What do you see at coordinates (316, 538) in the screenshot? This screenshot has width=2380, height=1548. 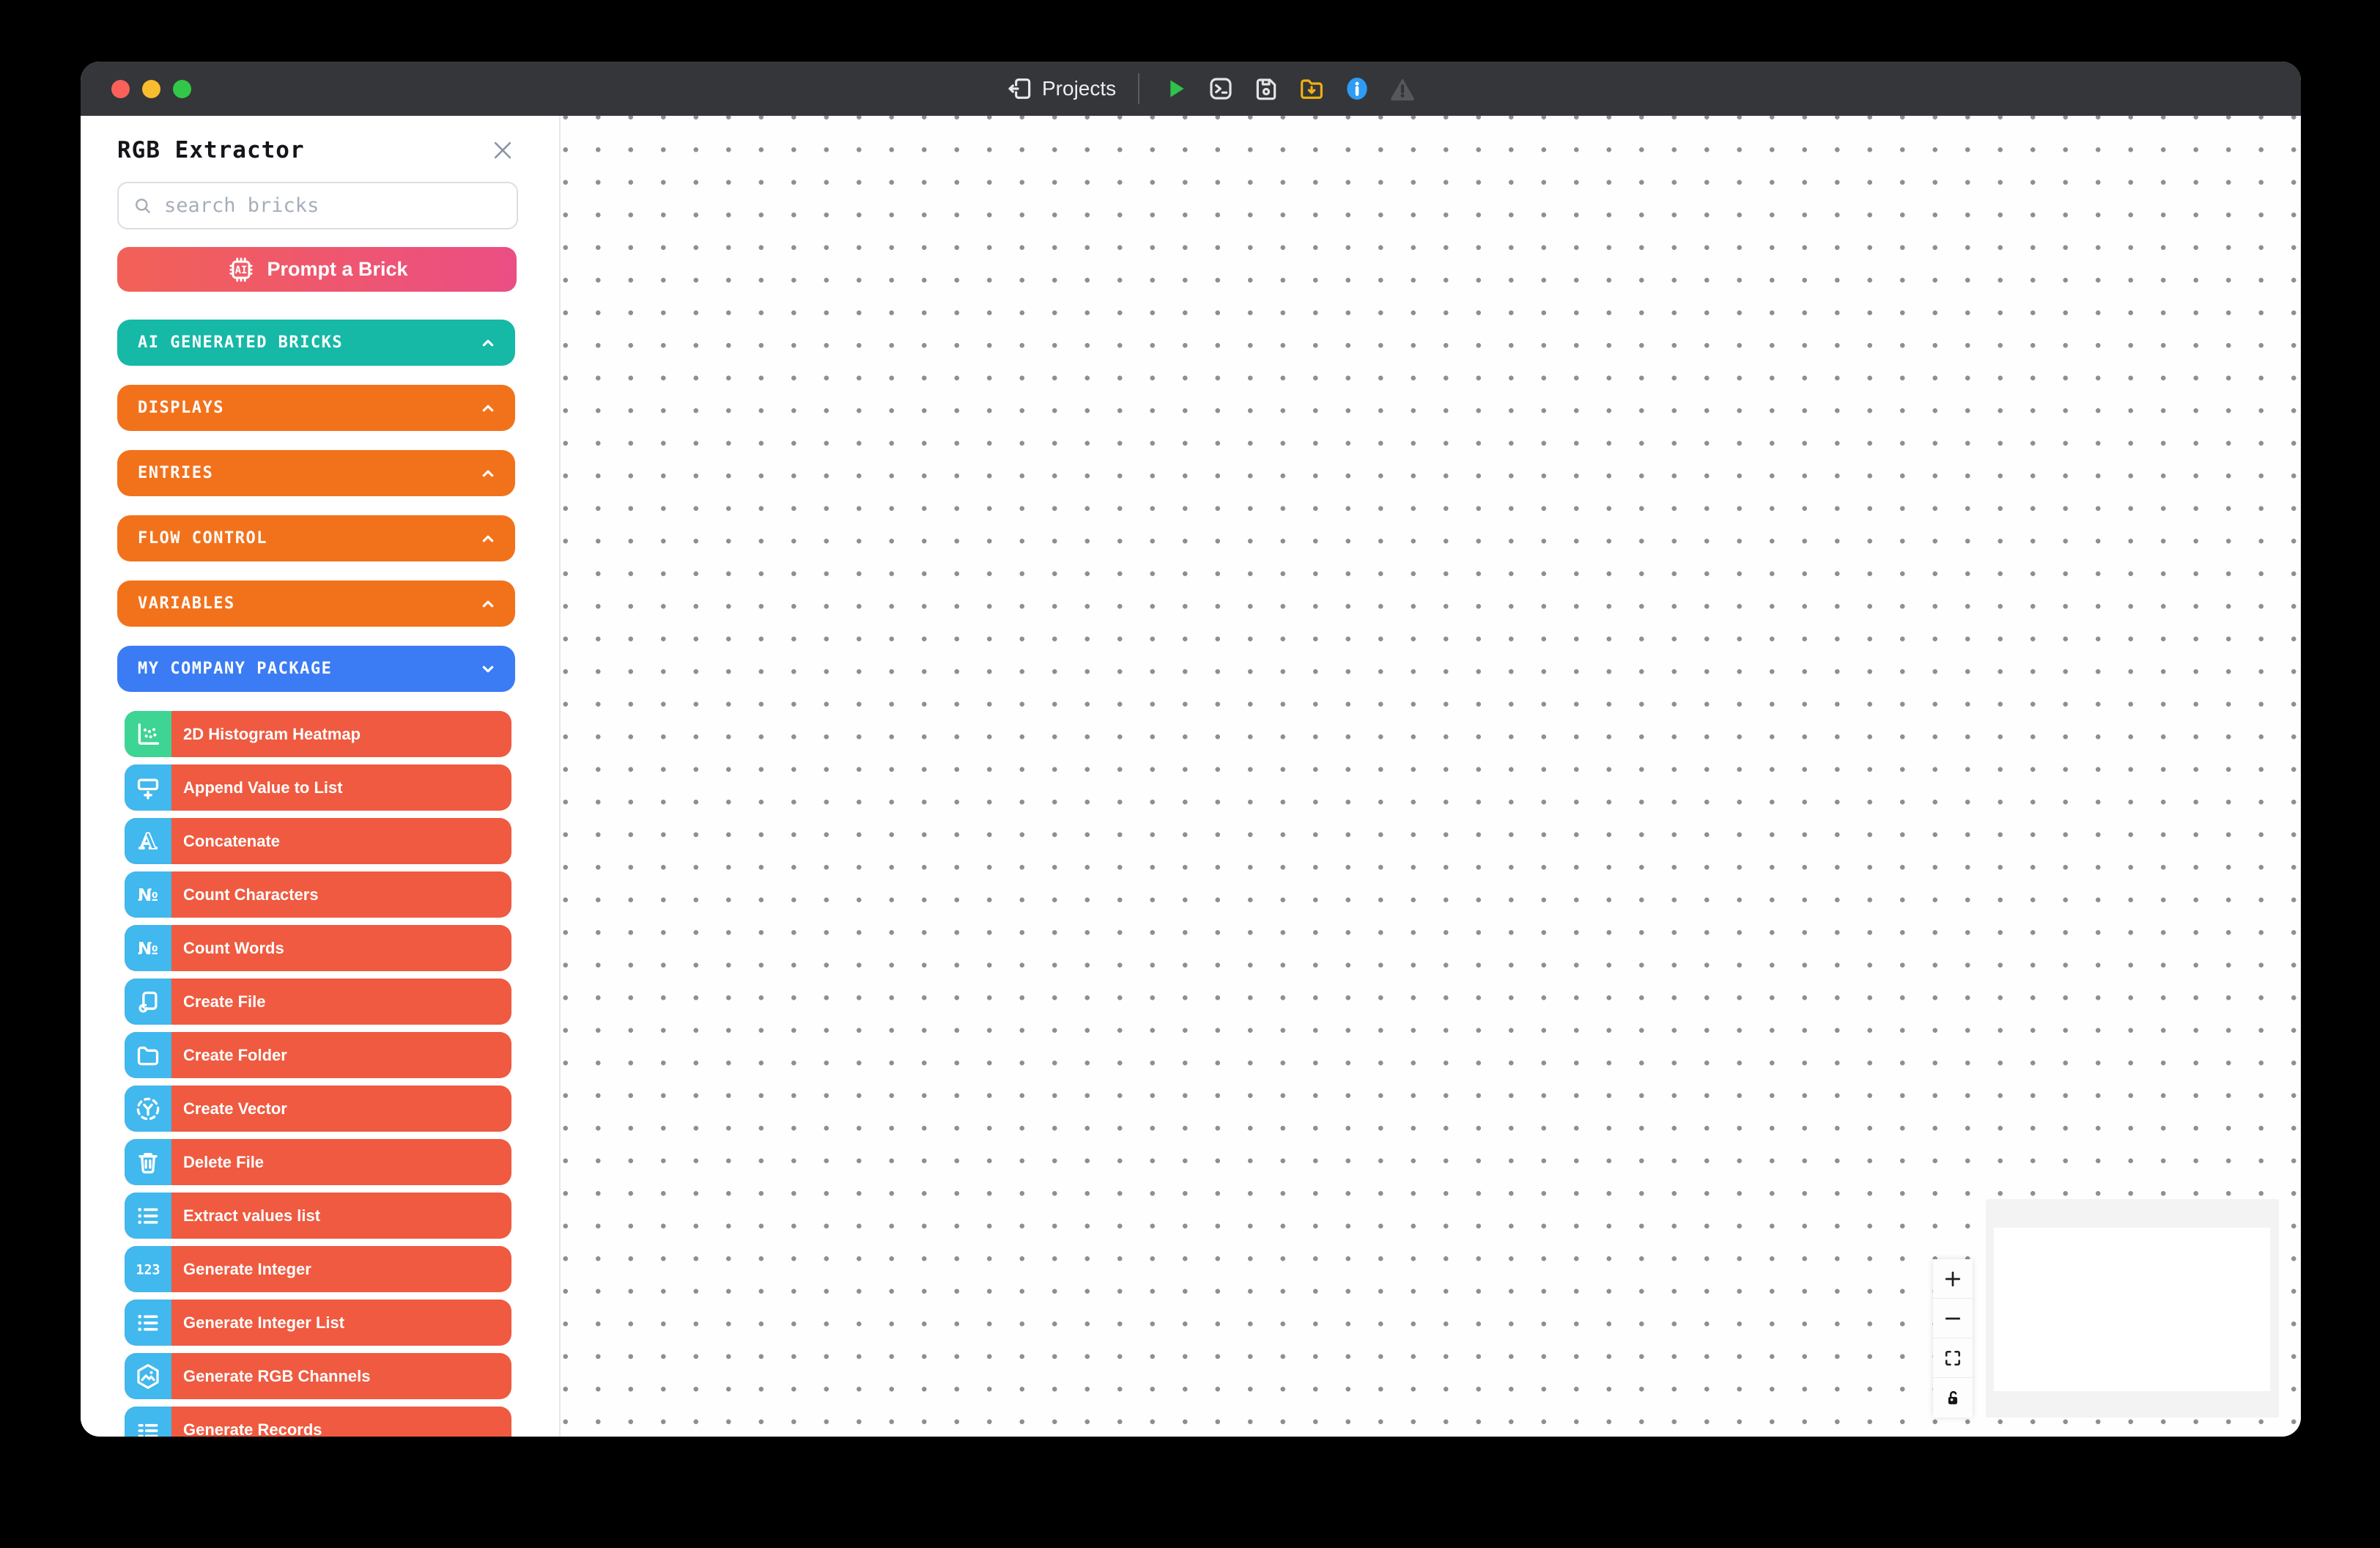 I see `category-flow-control: FLOW CONTROL` at bounding box center [316, 538].